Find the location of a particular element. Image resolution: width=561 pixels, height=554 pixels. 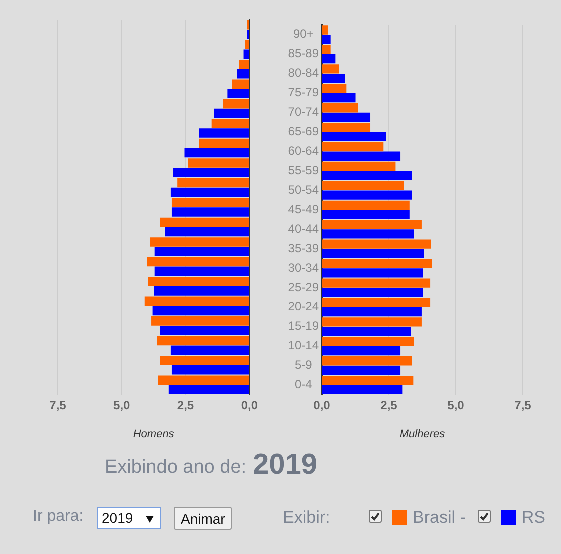

legend-label: RS is located at coordinates (534, 517).